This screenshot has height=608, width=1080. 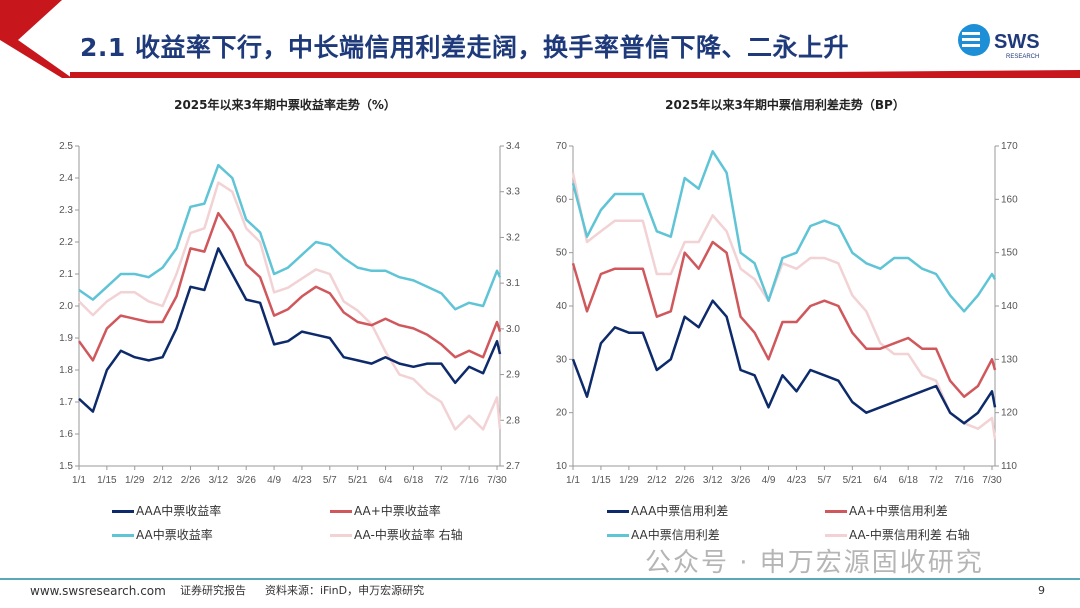 I want to click on legend-item: AA中票信用利差, so click(x=663, y=535).